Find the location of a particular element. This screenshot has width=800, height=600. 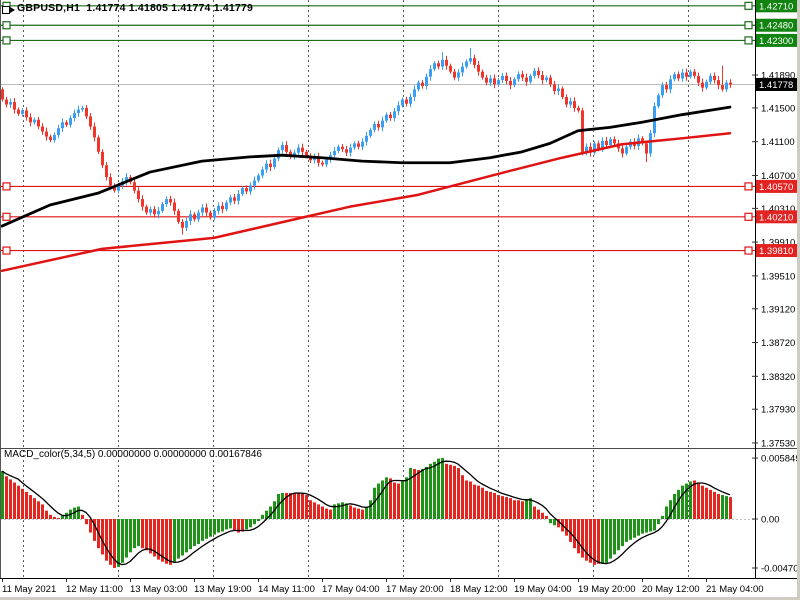

price-tick-label: 1.41890 is located at coordinates (778, 76).